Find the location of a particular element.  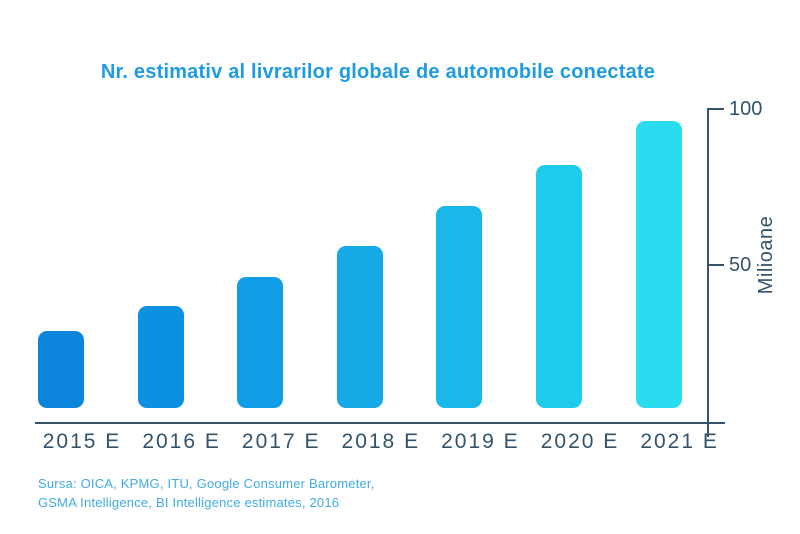

x-axis-label-2016: 2016 E is located at coordinates (181, 441).